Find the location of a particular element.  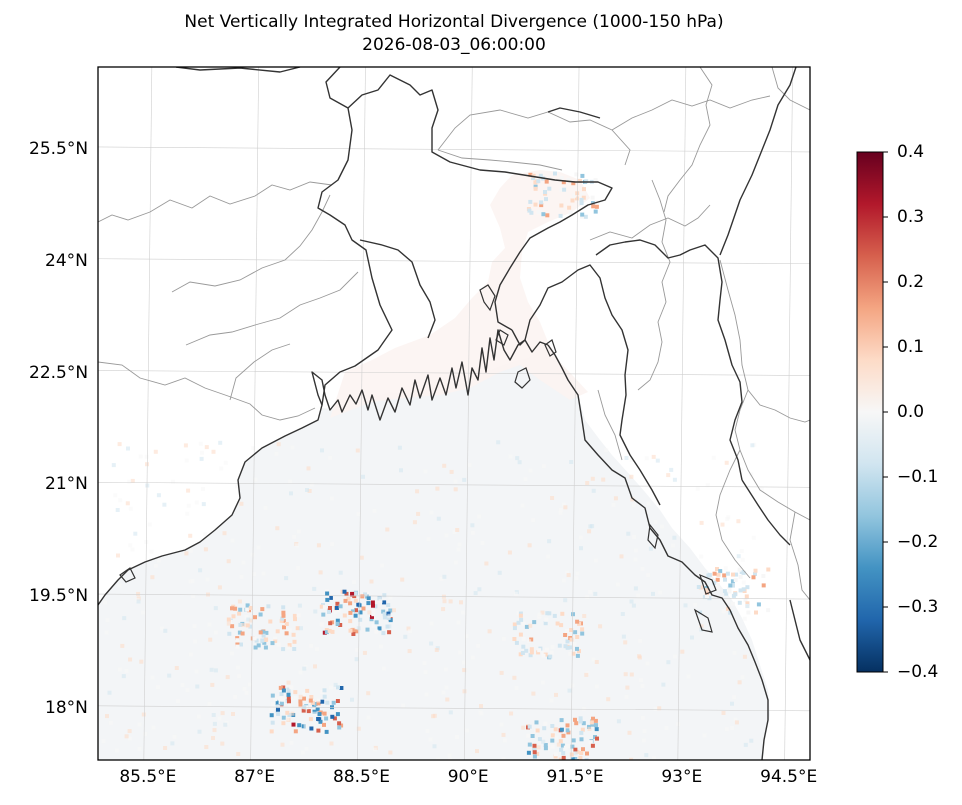

colorbar-tick-label: 0.0 is located at coordinates (911, 412).